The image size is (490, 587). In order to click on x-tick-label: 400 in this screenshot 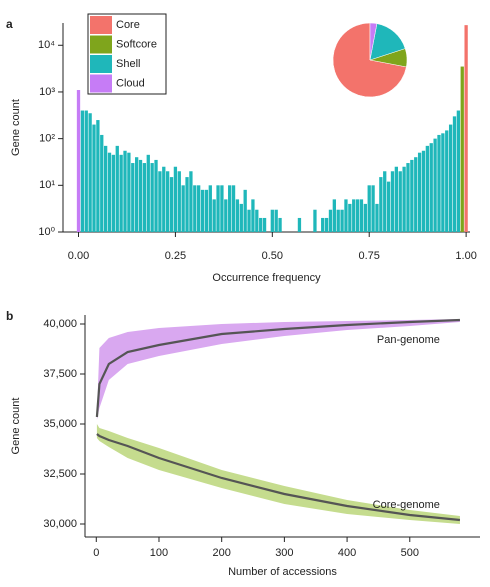, I will do `click(347, 553)`.